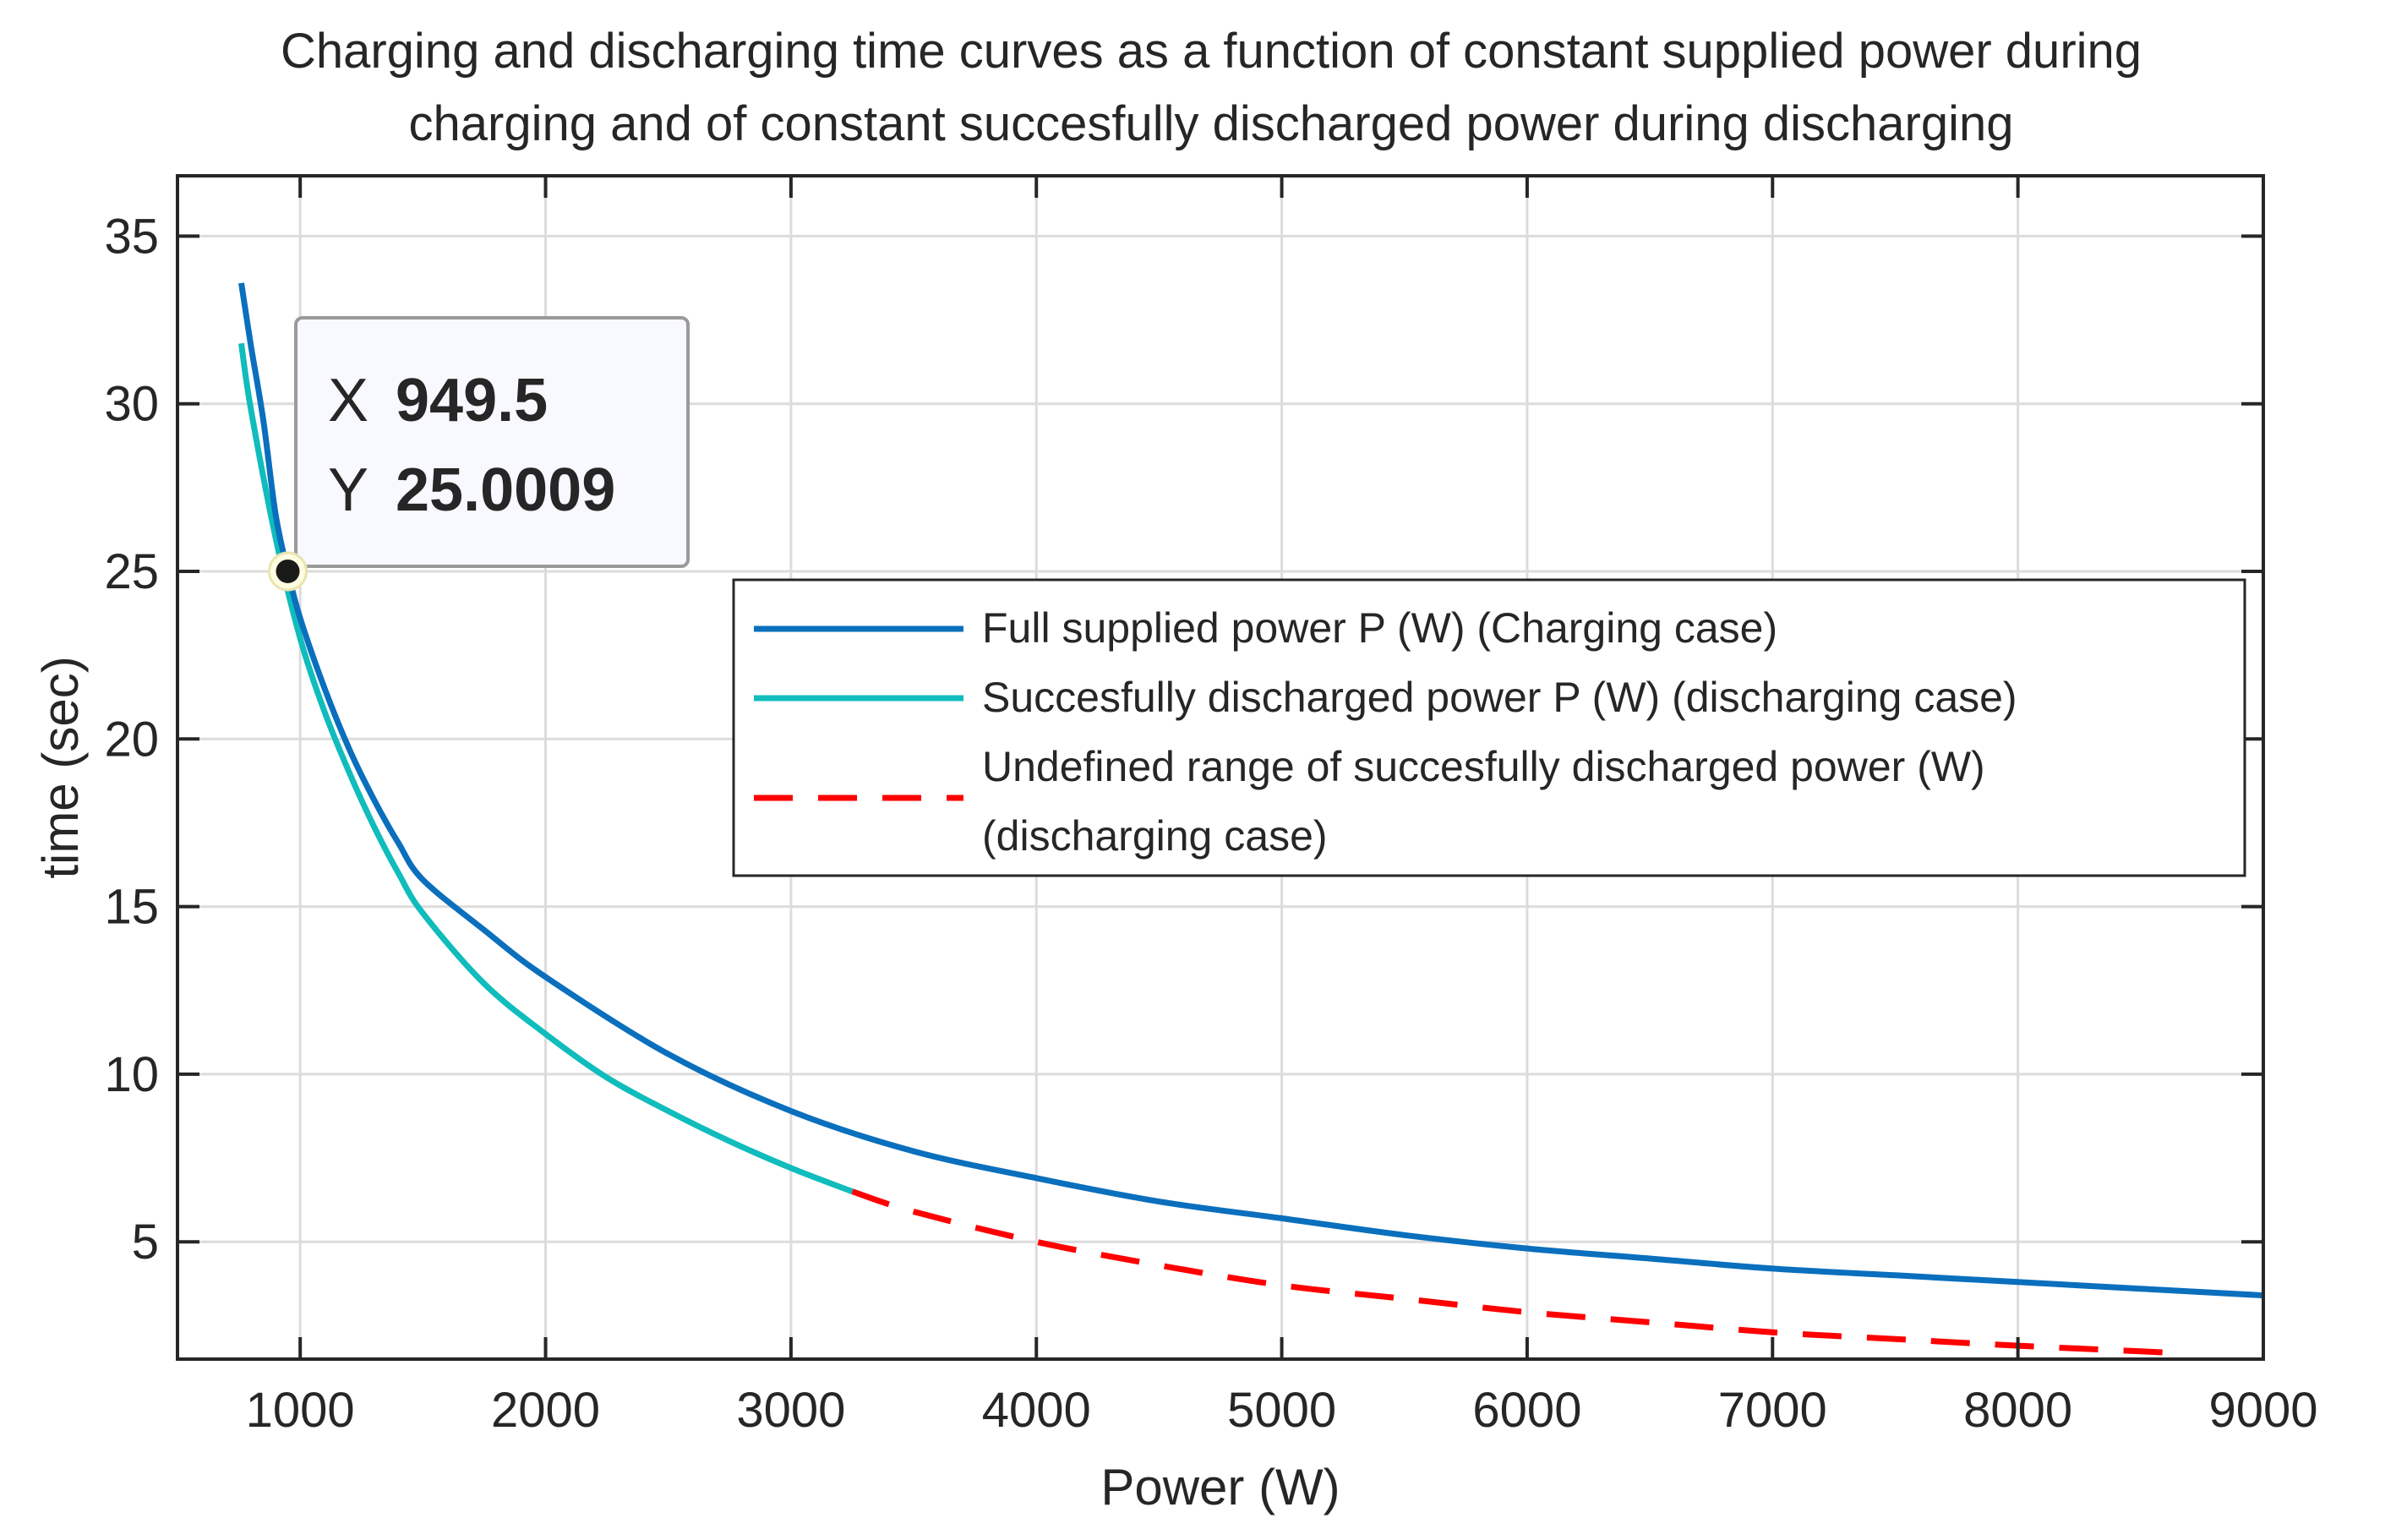  Describe the element at coordinates (1282, 1410) in the screenshot. I see `x-tick-label-5000: 5000` at that location.